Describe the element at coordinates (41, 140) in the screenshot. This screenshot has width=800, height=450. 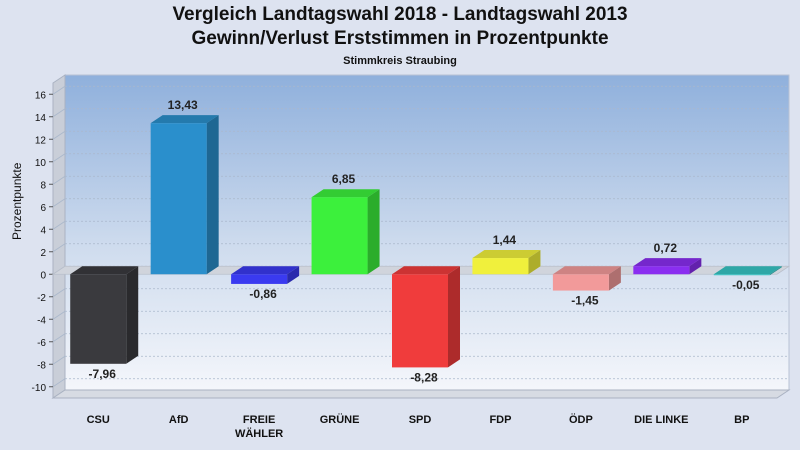
I see `y-tick-label: 12` at that location.